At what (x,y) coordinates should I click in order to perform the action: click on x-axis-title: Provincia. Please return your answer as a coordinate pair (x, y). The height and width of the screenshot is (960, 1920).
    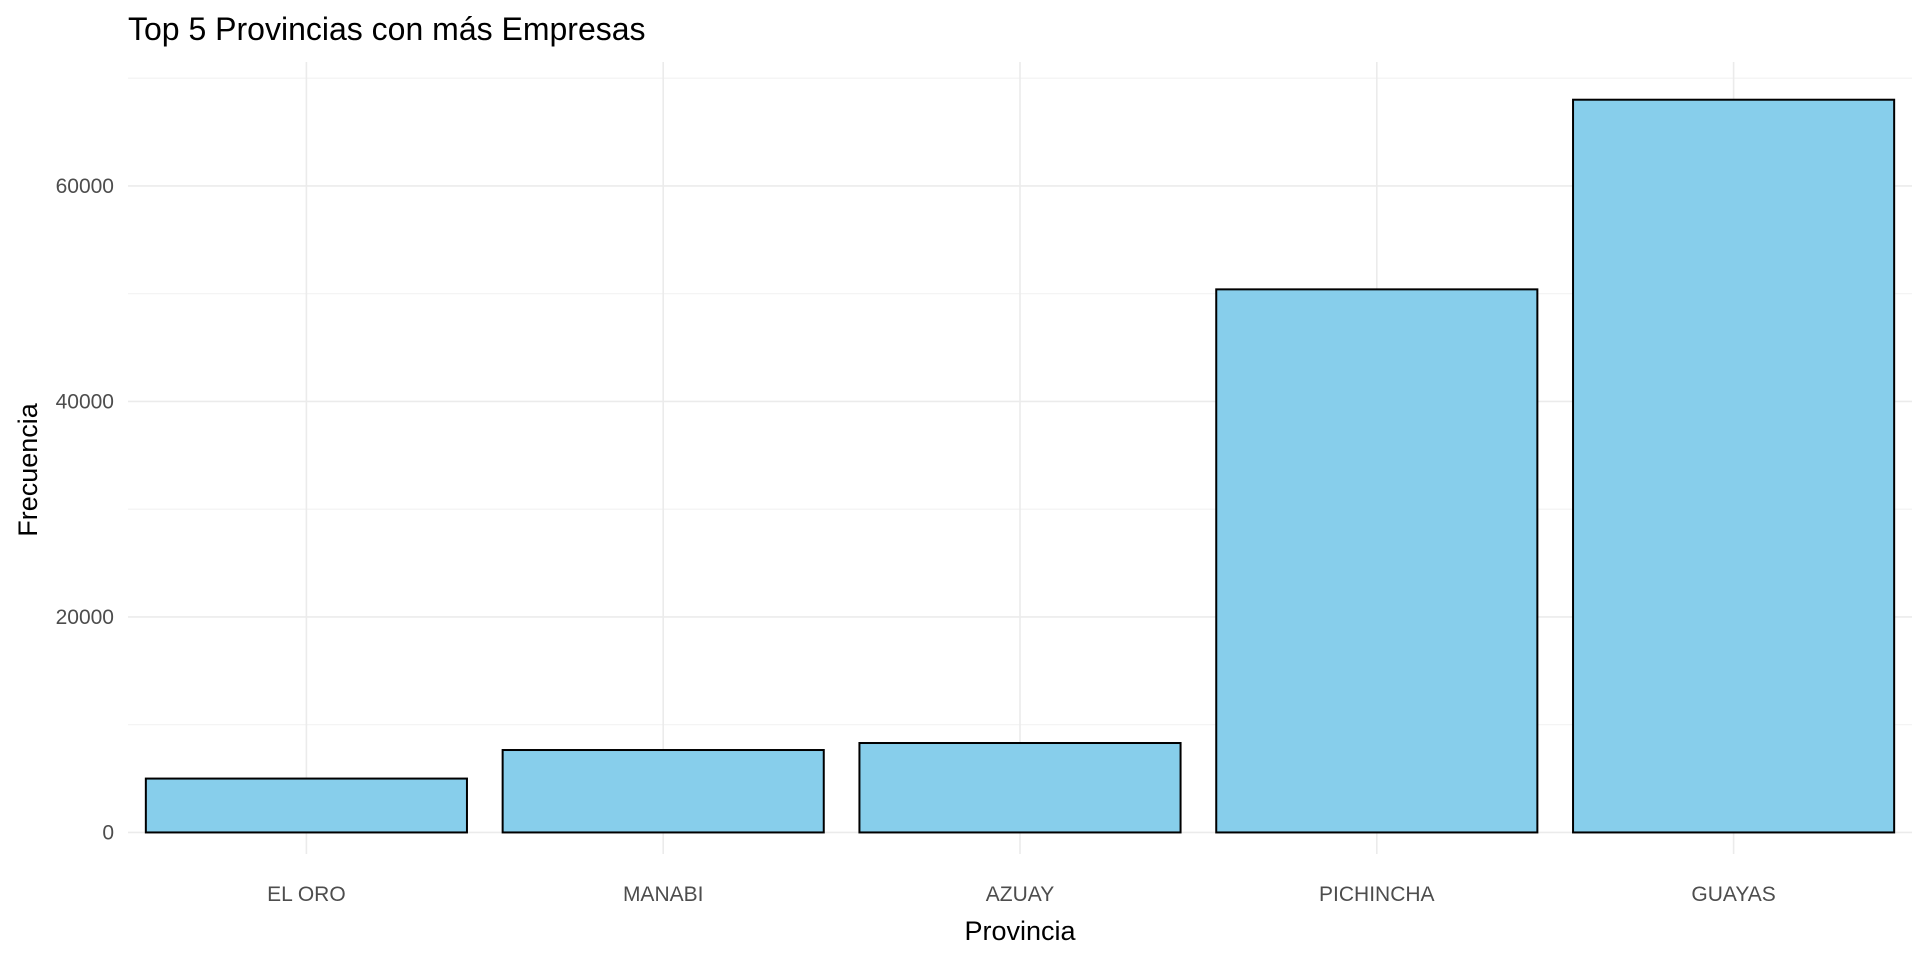
    Looking at the image, I should click on (1020, 931).